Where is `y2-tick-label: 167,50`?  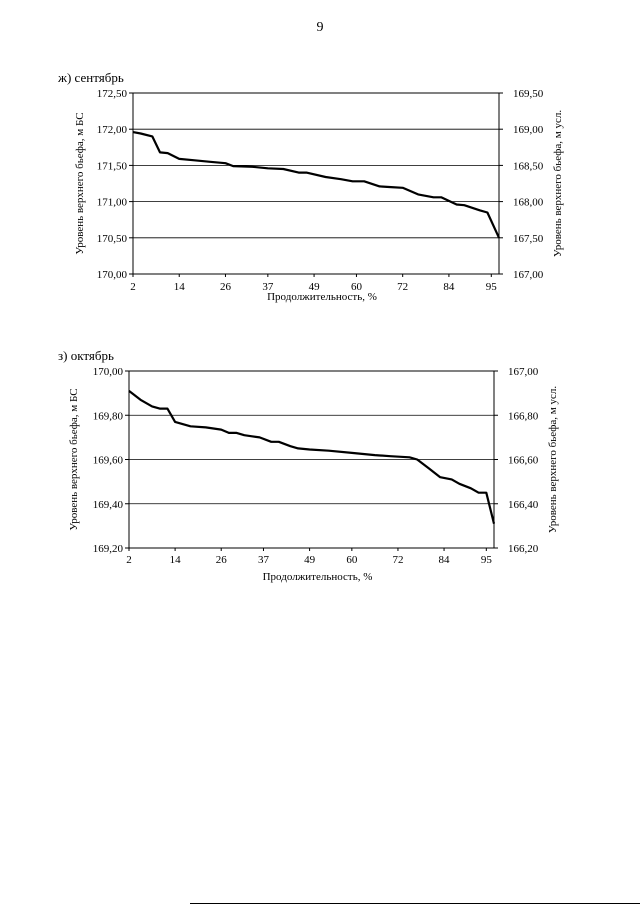 y2-tick-label: 167,50 is located at coordinates (528, 239).